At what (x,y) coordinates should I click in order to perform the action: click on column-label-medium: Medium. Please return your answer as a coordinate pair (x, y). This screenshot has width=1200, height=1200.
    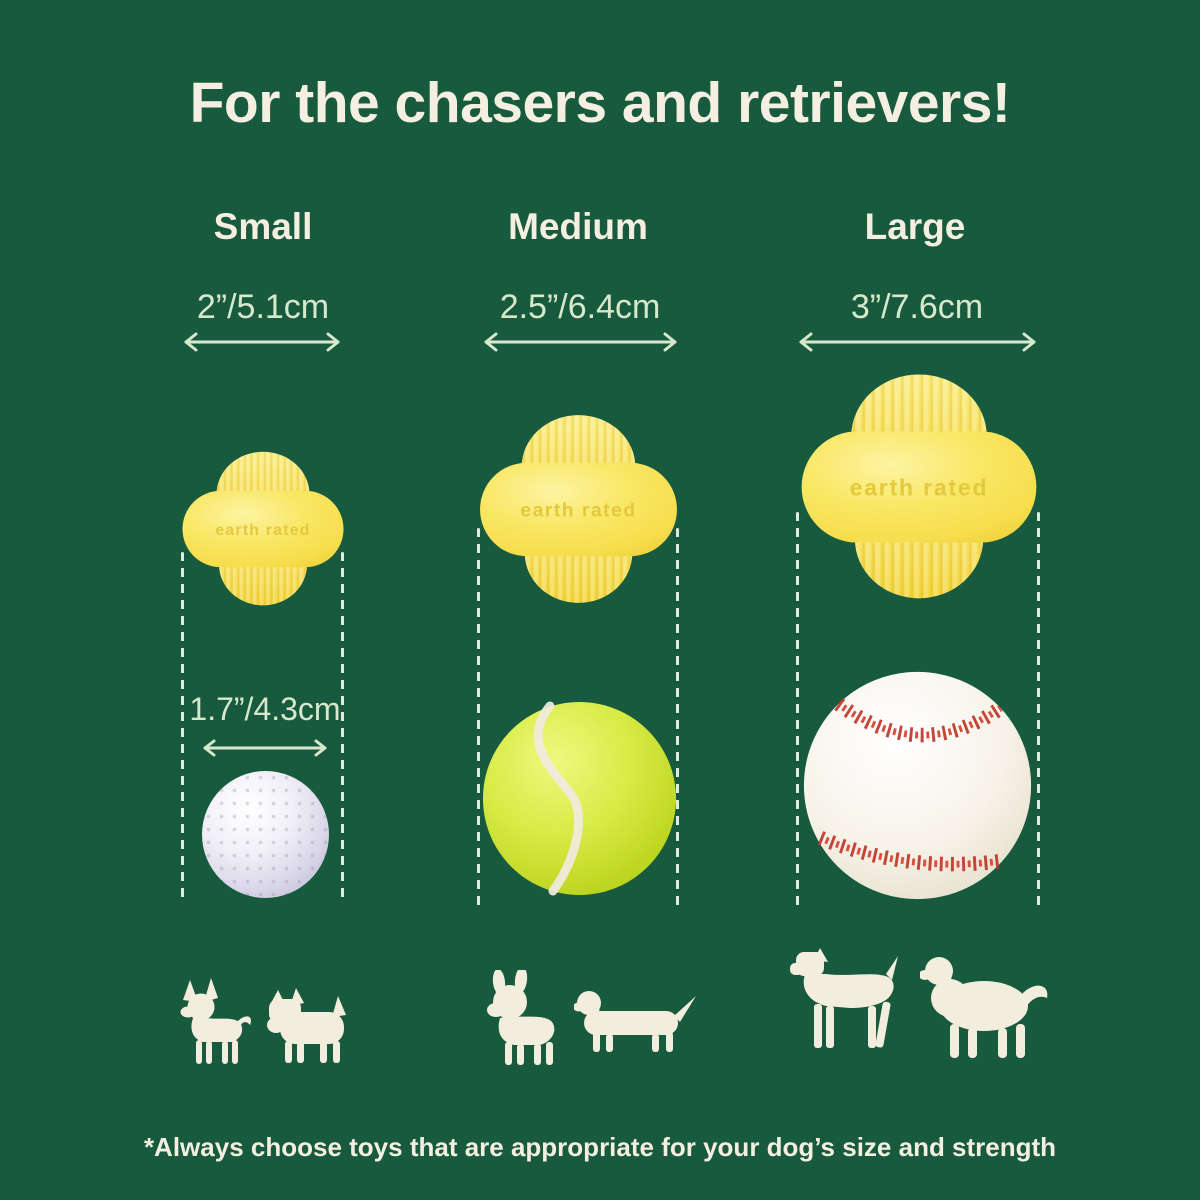
    Looking at the image, I should click on (578, 226).